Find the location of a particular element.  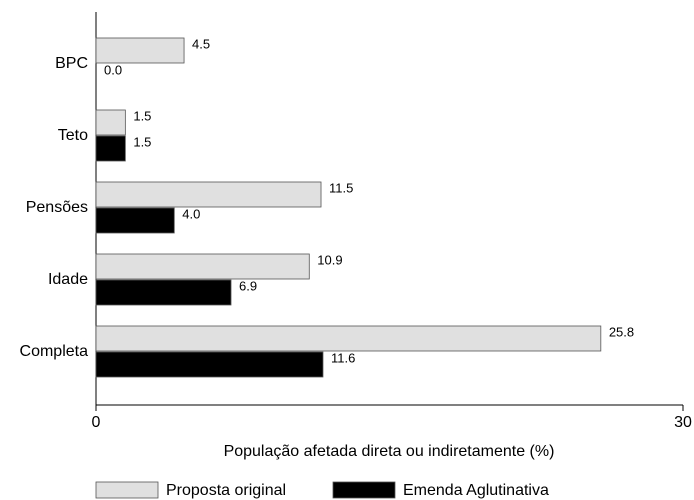

bar-value-label: 11.5 is located at coordinates (341, 187).